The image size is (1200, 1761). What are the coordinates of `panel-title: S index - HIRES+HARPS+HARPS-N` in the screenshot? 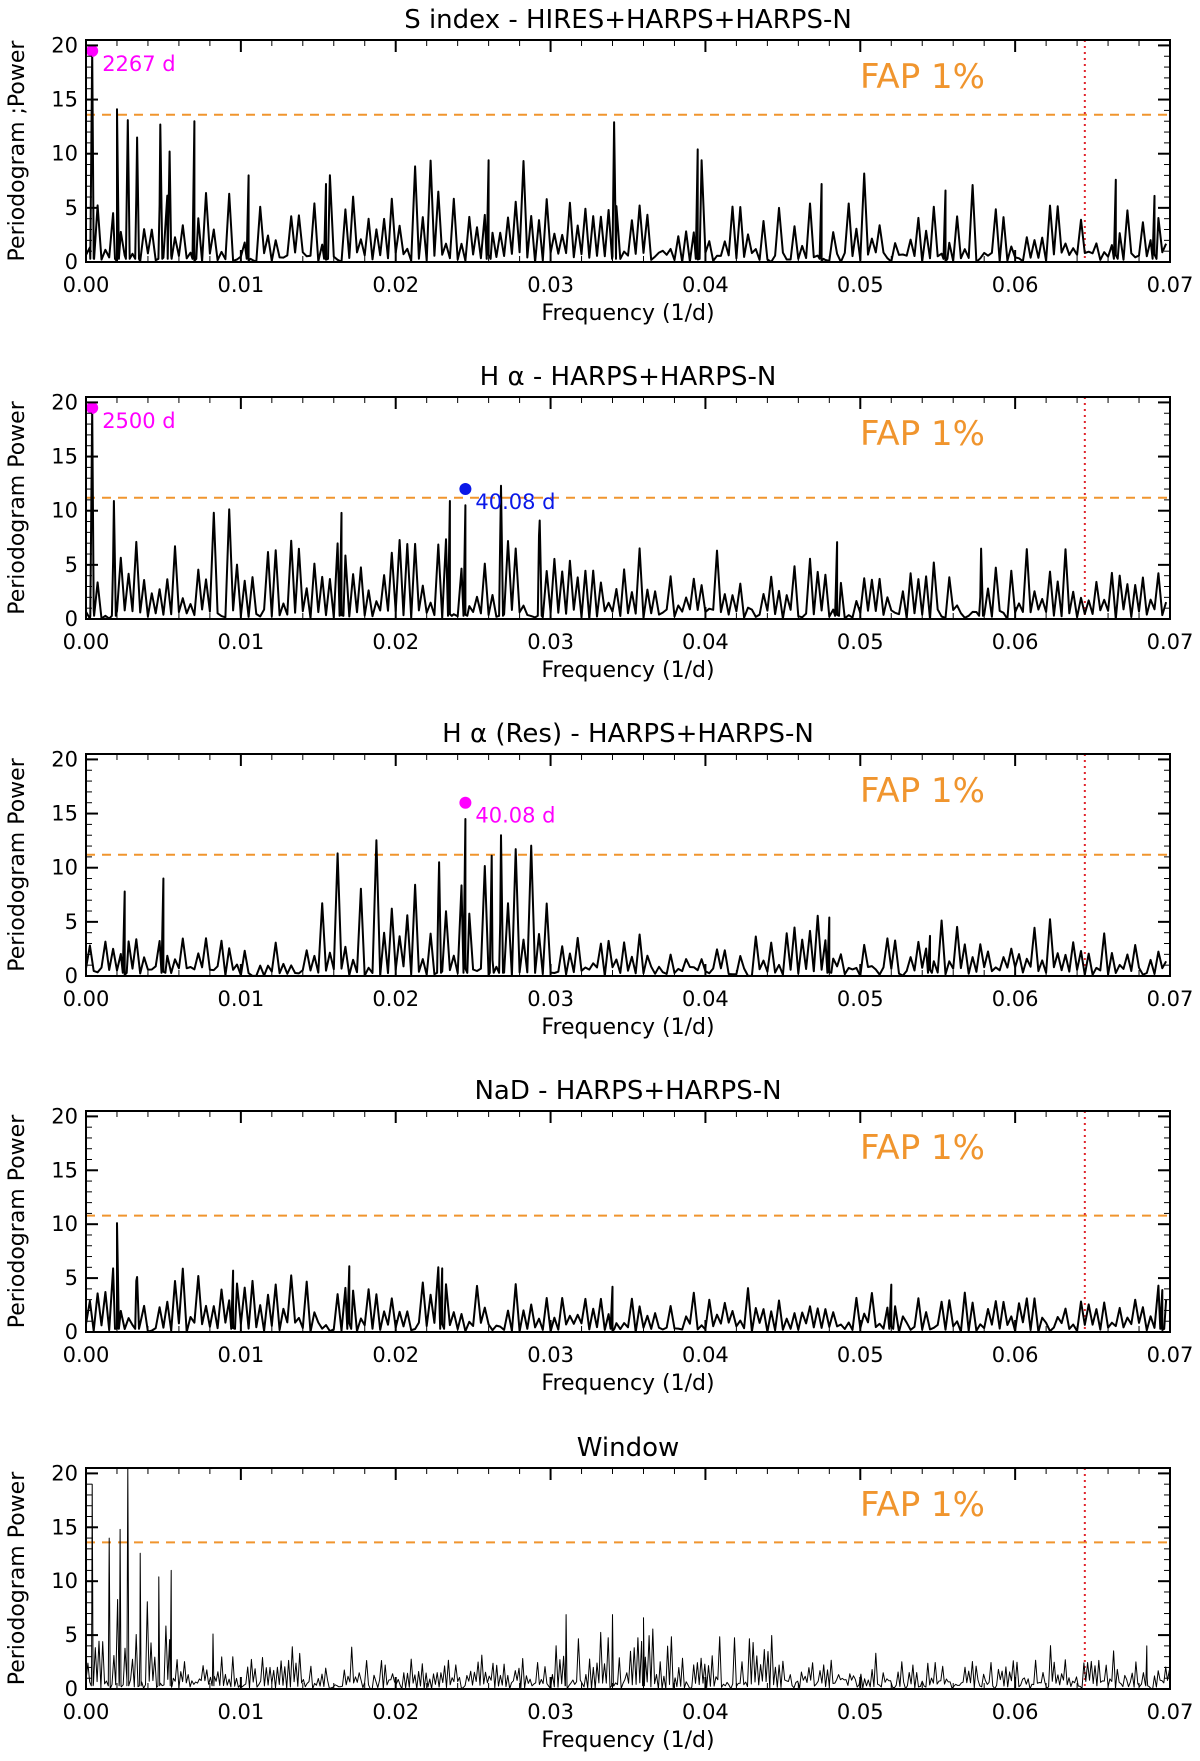 It's located at (628, 20).